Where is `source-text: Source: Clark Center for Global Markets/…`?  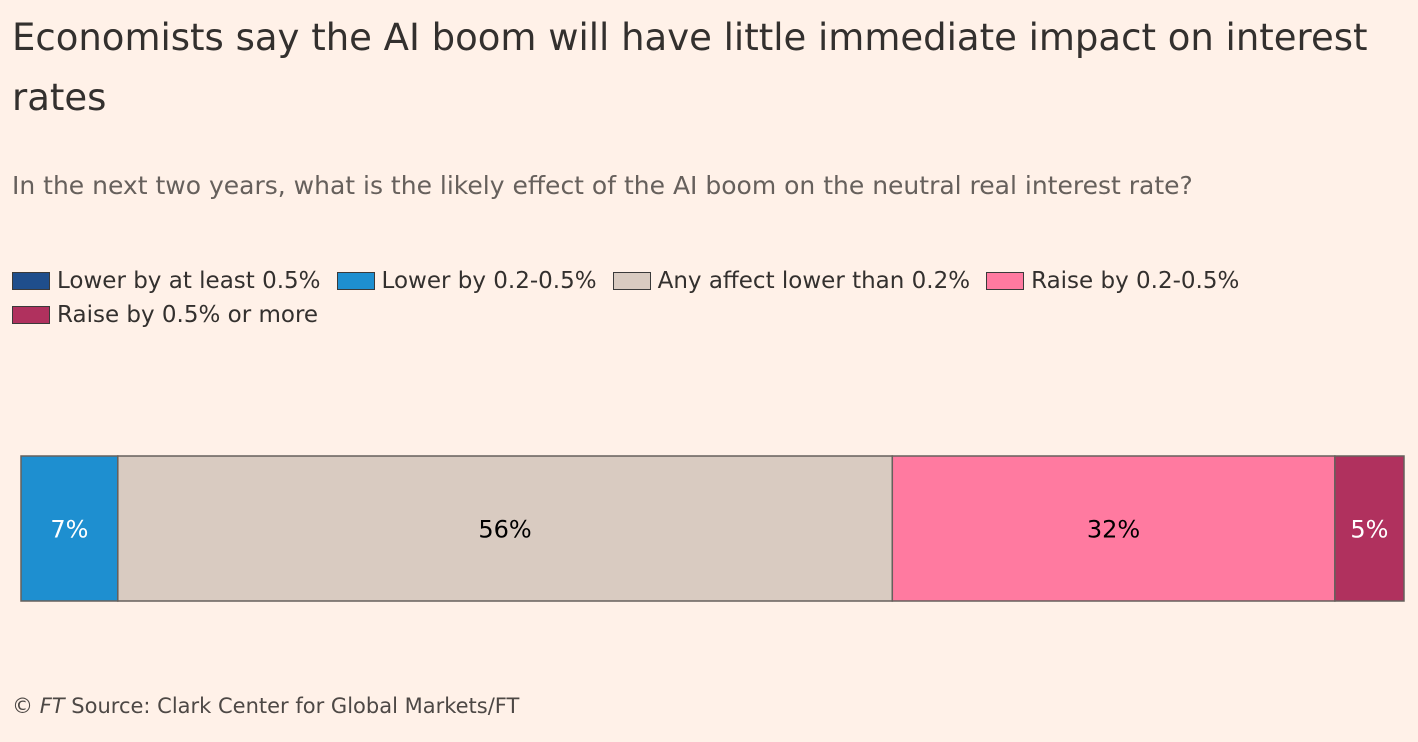
source-text: Source: Clark Center for Global Markets/… is located at coordinates (295, 706).